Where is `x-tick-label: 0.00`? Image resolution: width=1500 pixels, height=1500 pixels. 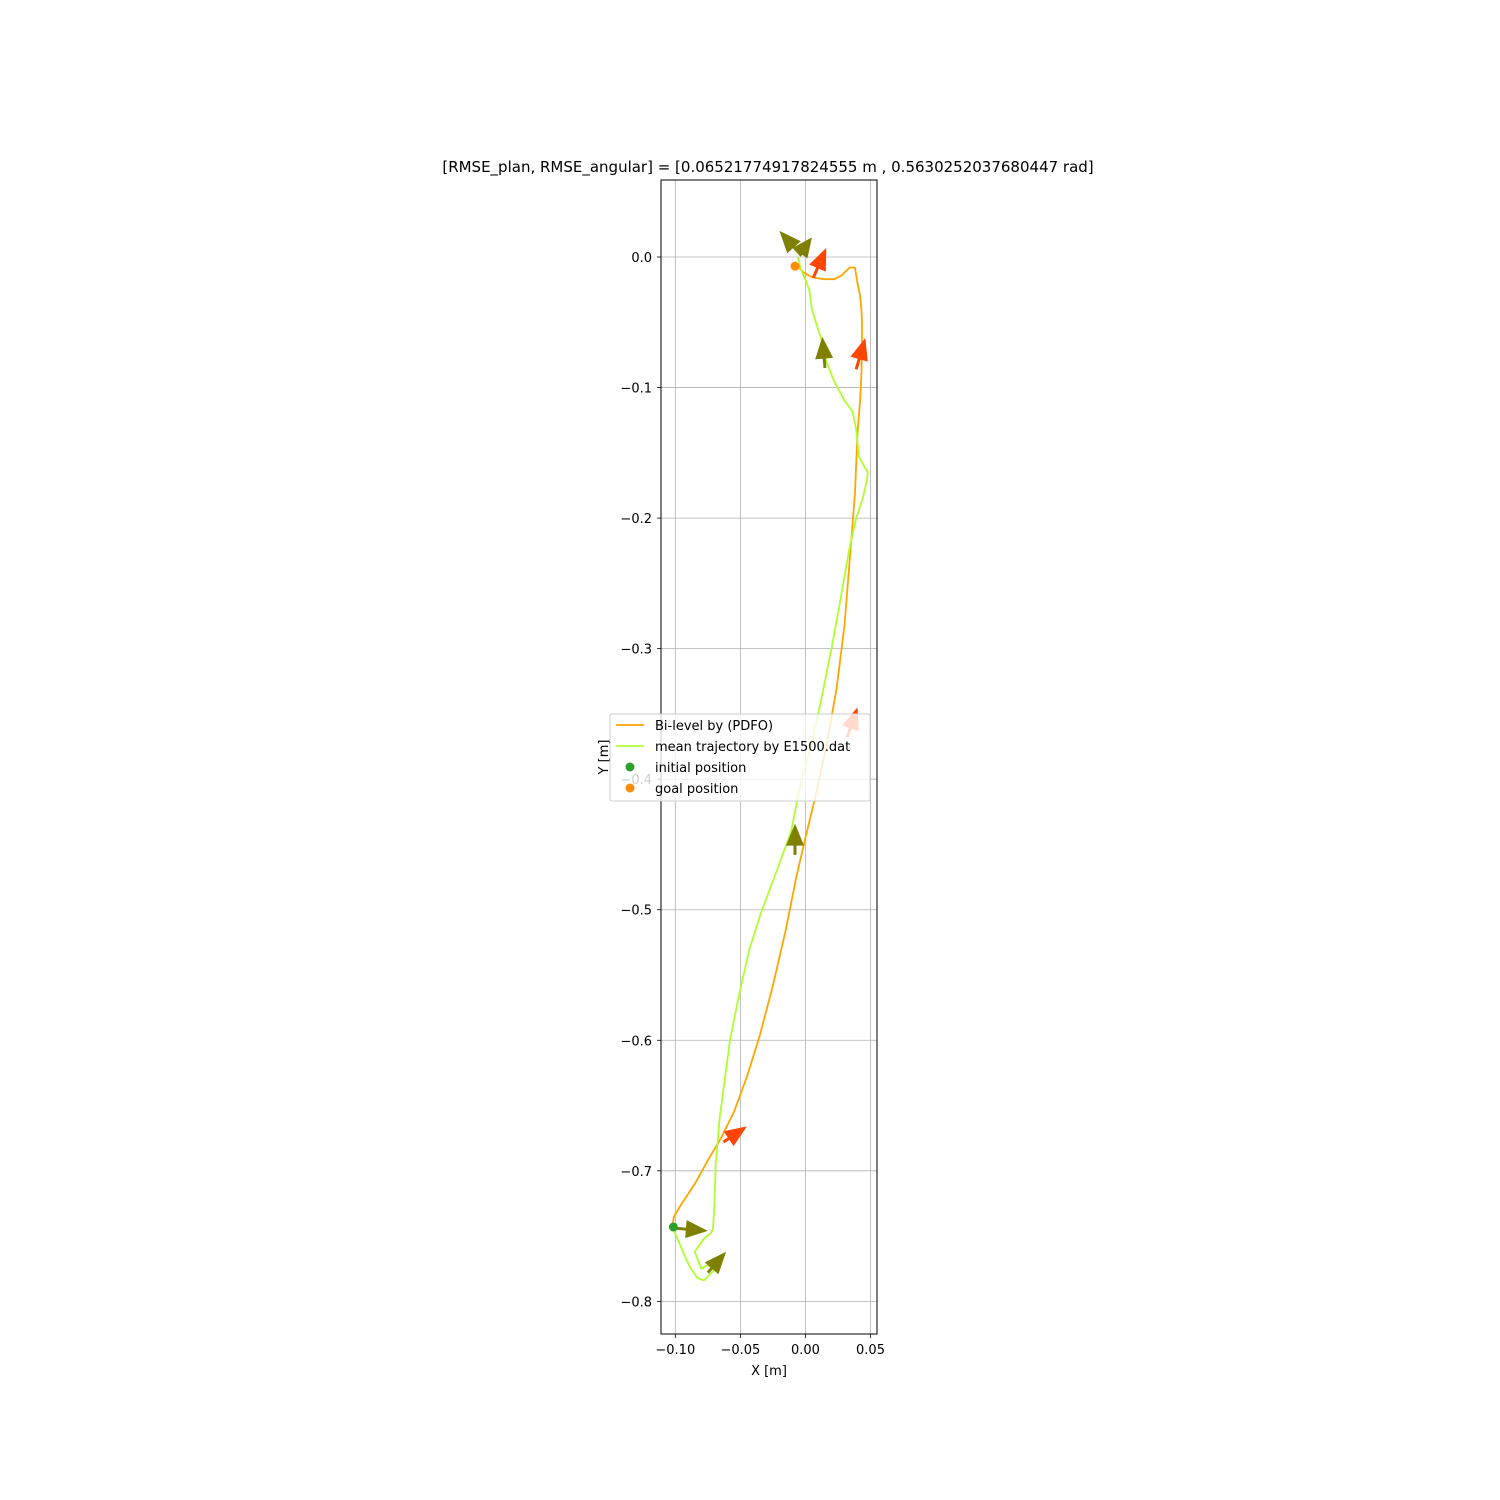
x-tick-label: 0.00 is located at coordinates (805, 1350).